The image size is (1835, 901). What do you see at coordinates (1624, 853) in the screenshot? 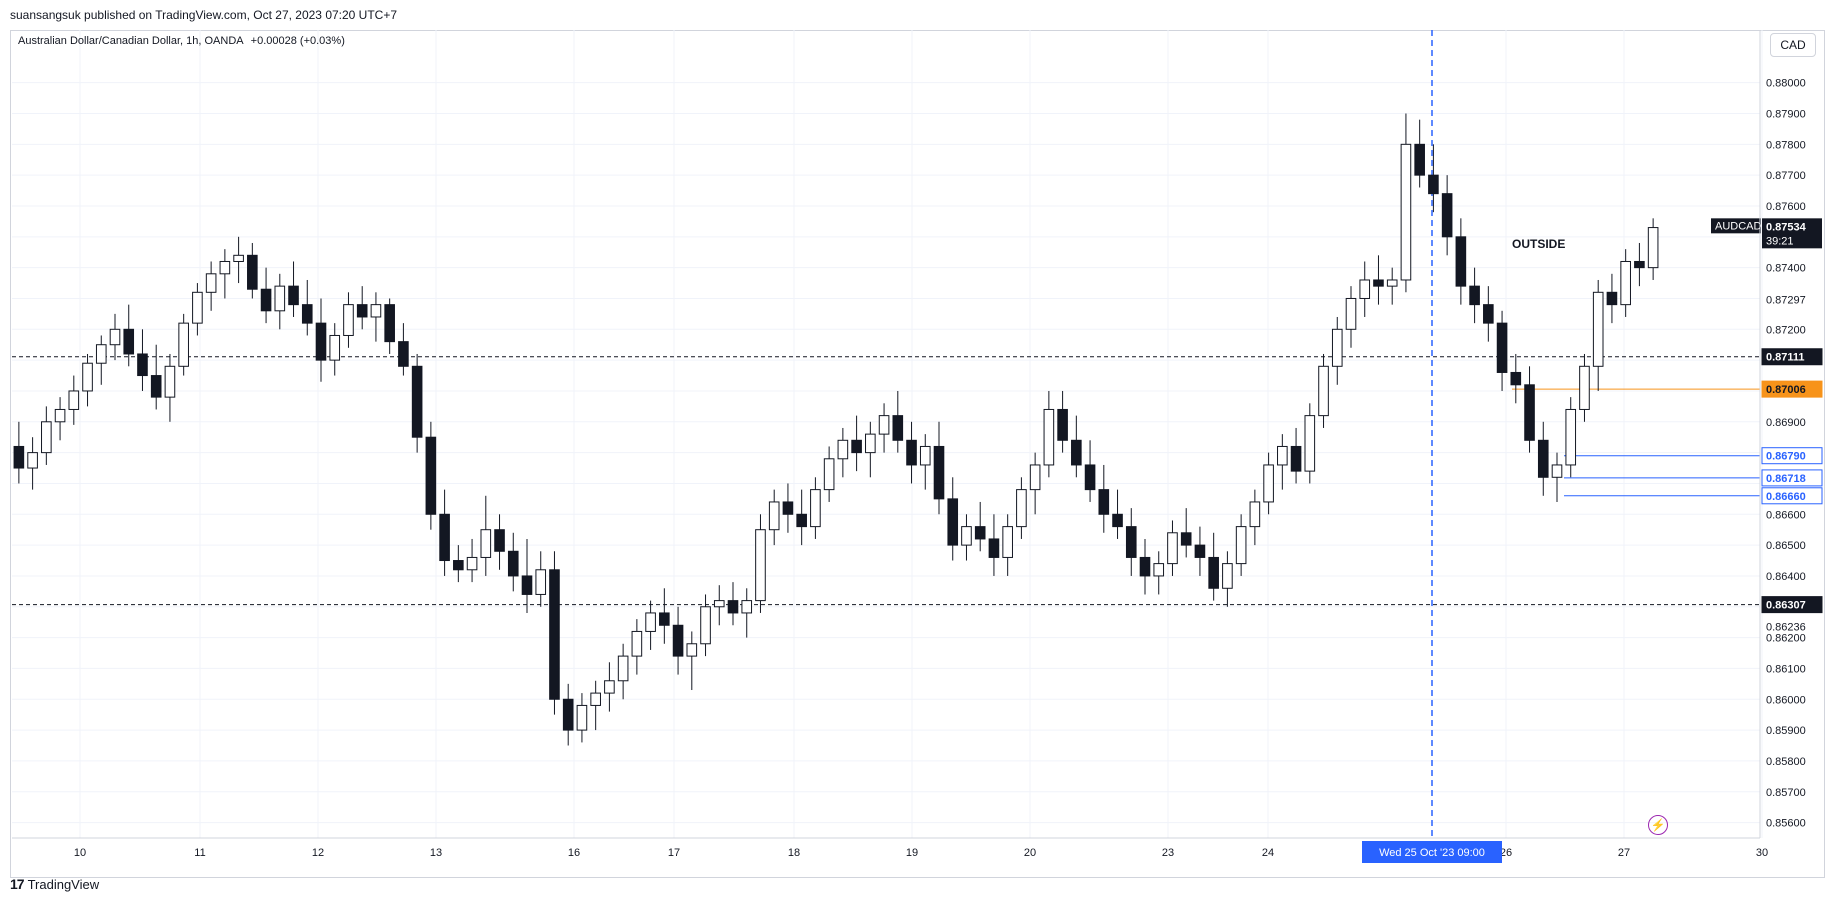
I see `x-tick-label: 27` at bounding box center [1624, 853].